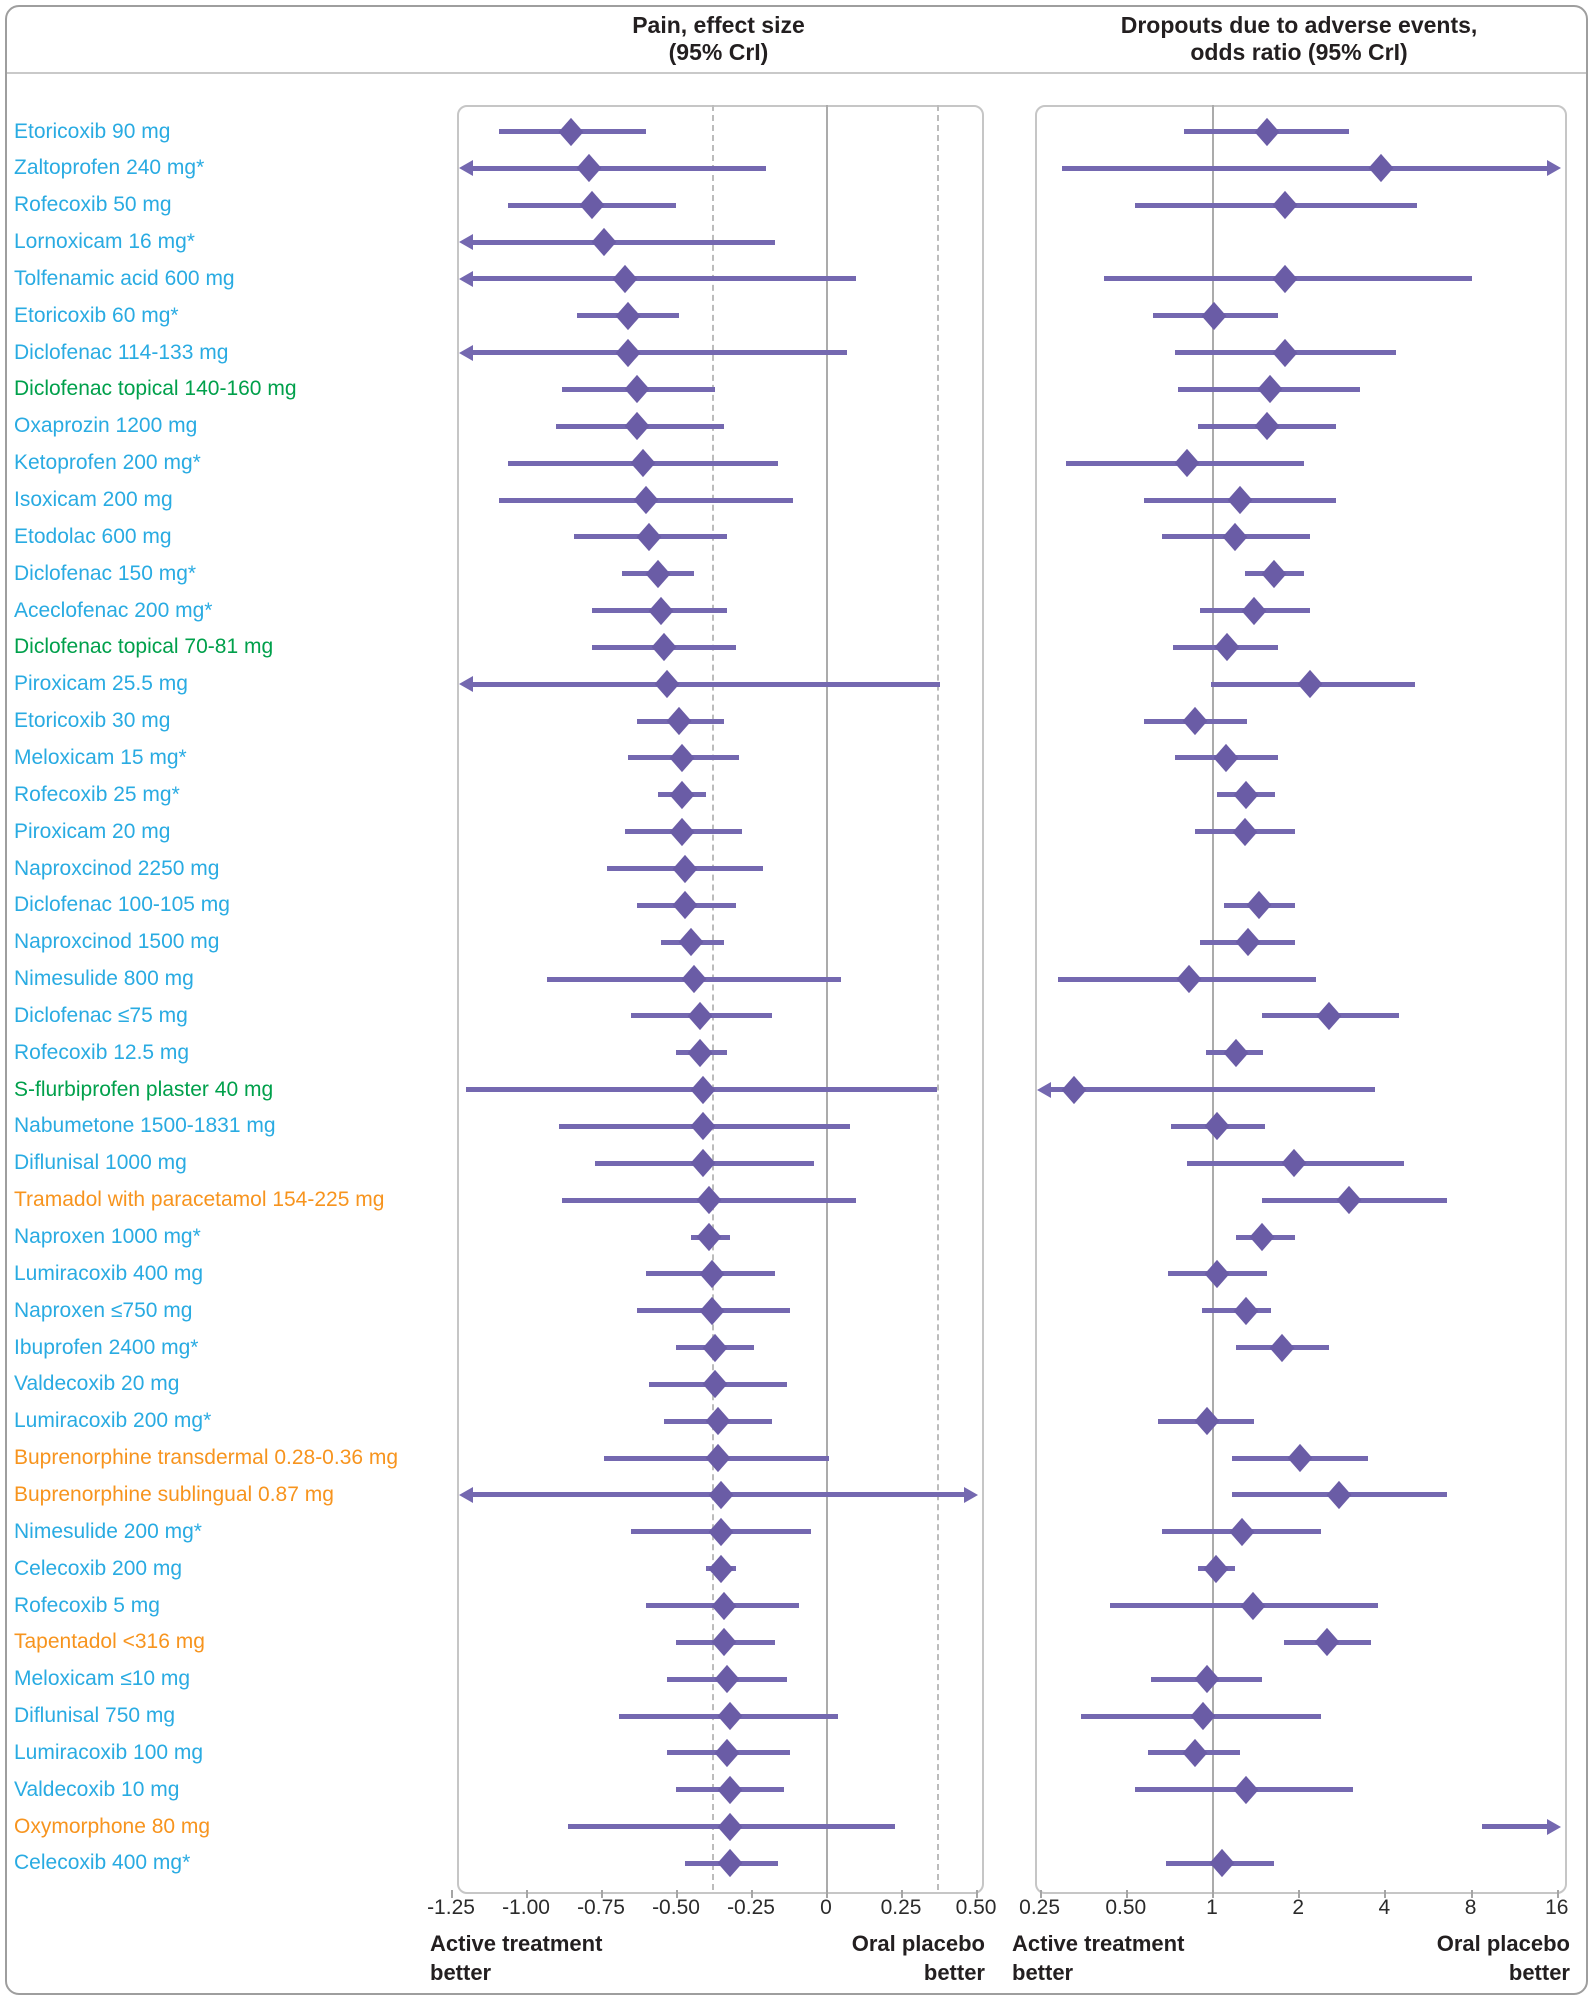  Describe the element at coordinates (676, 1907) in the screenshot. I see `pain-axis-tick-label: -0.50` at that location.